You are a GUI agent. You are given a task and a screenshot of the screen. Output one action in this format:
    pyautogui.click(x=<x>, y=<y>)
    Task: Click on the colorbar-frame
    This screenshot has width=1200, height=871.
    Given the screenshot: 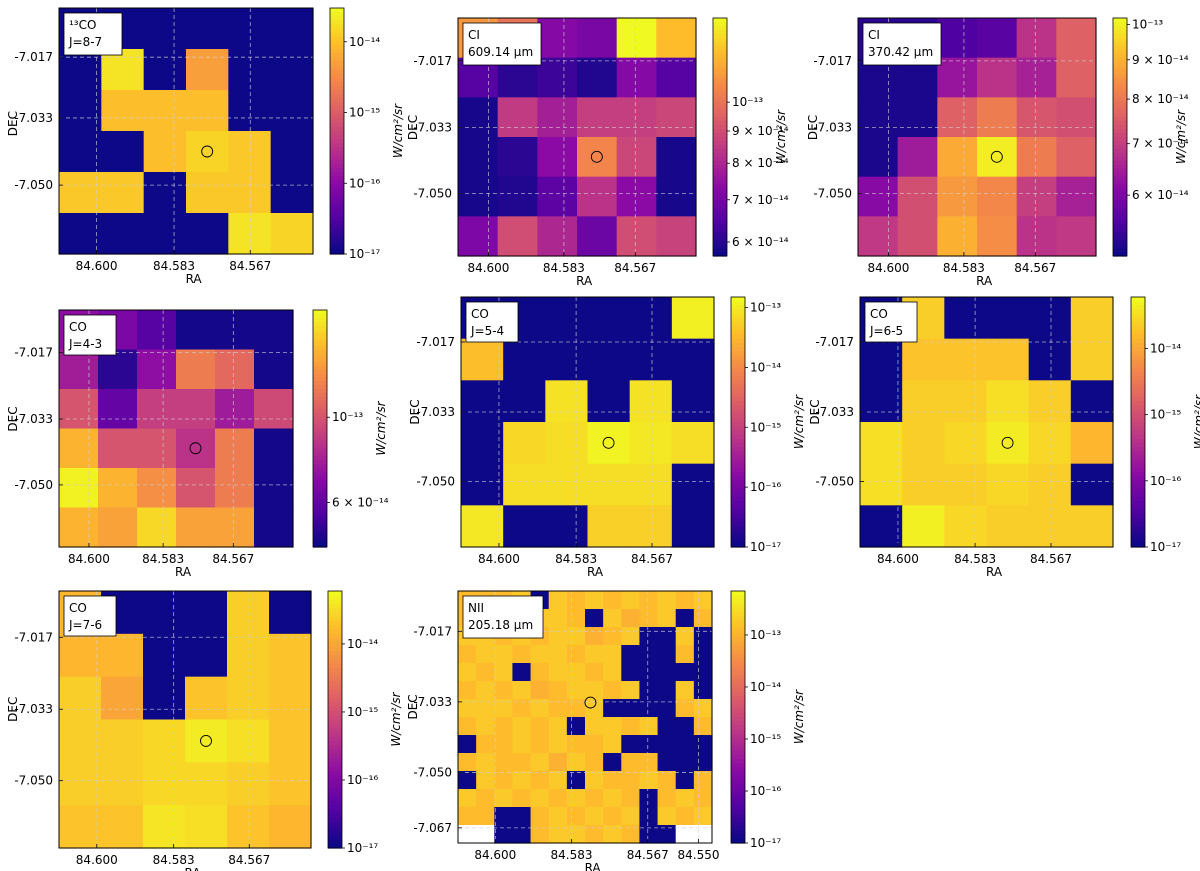 What is the action you would take?
    pyautogui.click(x=738, y=422)
    